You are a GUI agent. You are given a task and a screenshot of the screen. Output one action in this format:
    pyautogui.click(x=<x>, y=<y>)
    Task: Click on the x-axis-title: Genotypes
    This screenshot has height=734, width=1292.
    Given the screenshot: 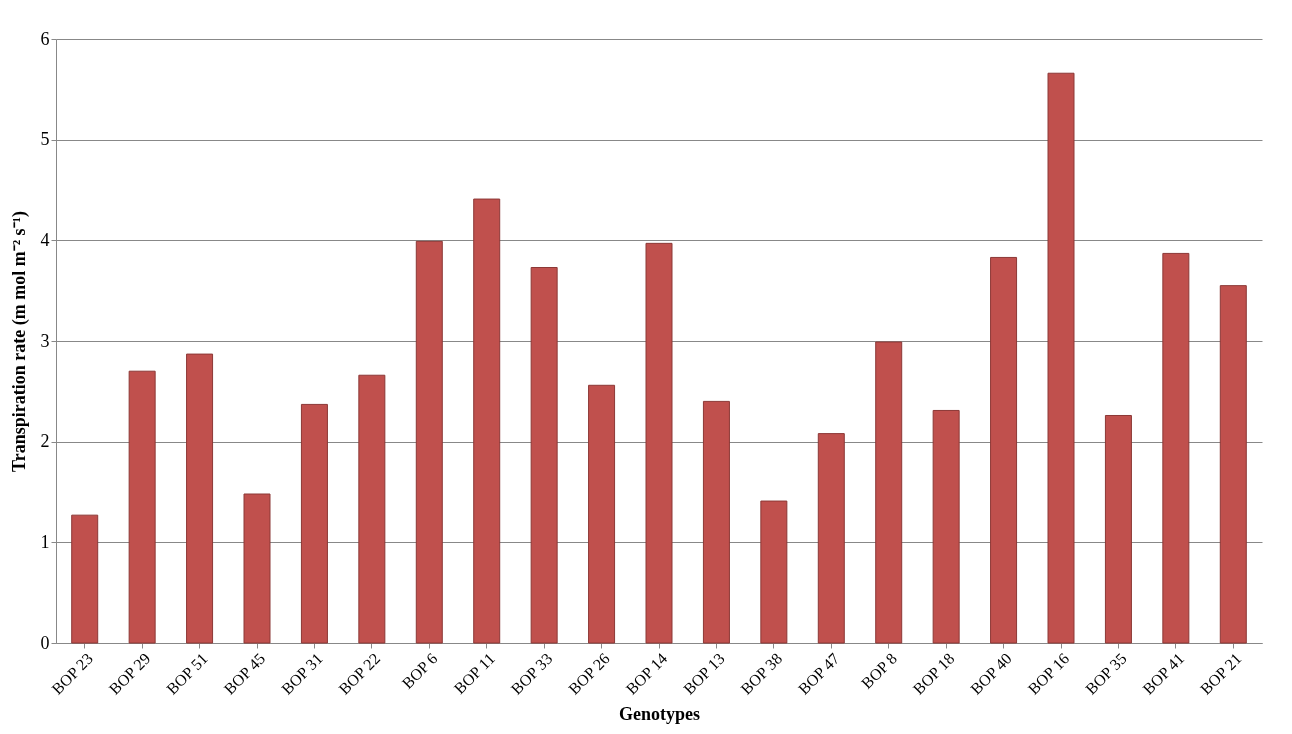 What is the action you would take?
    pyautogui.click(x=659, y=713)
    